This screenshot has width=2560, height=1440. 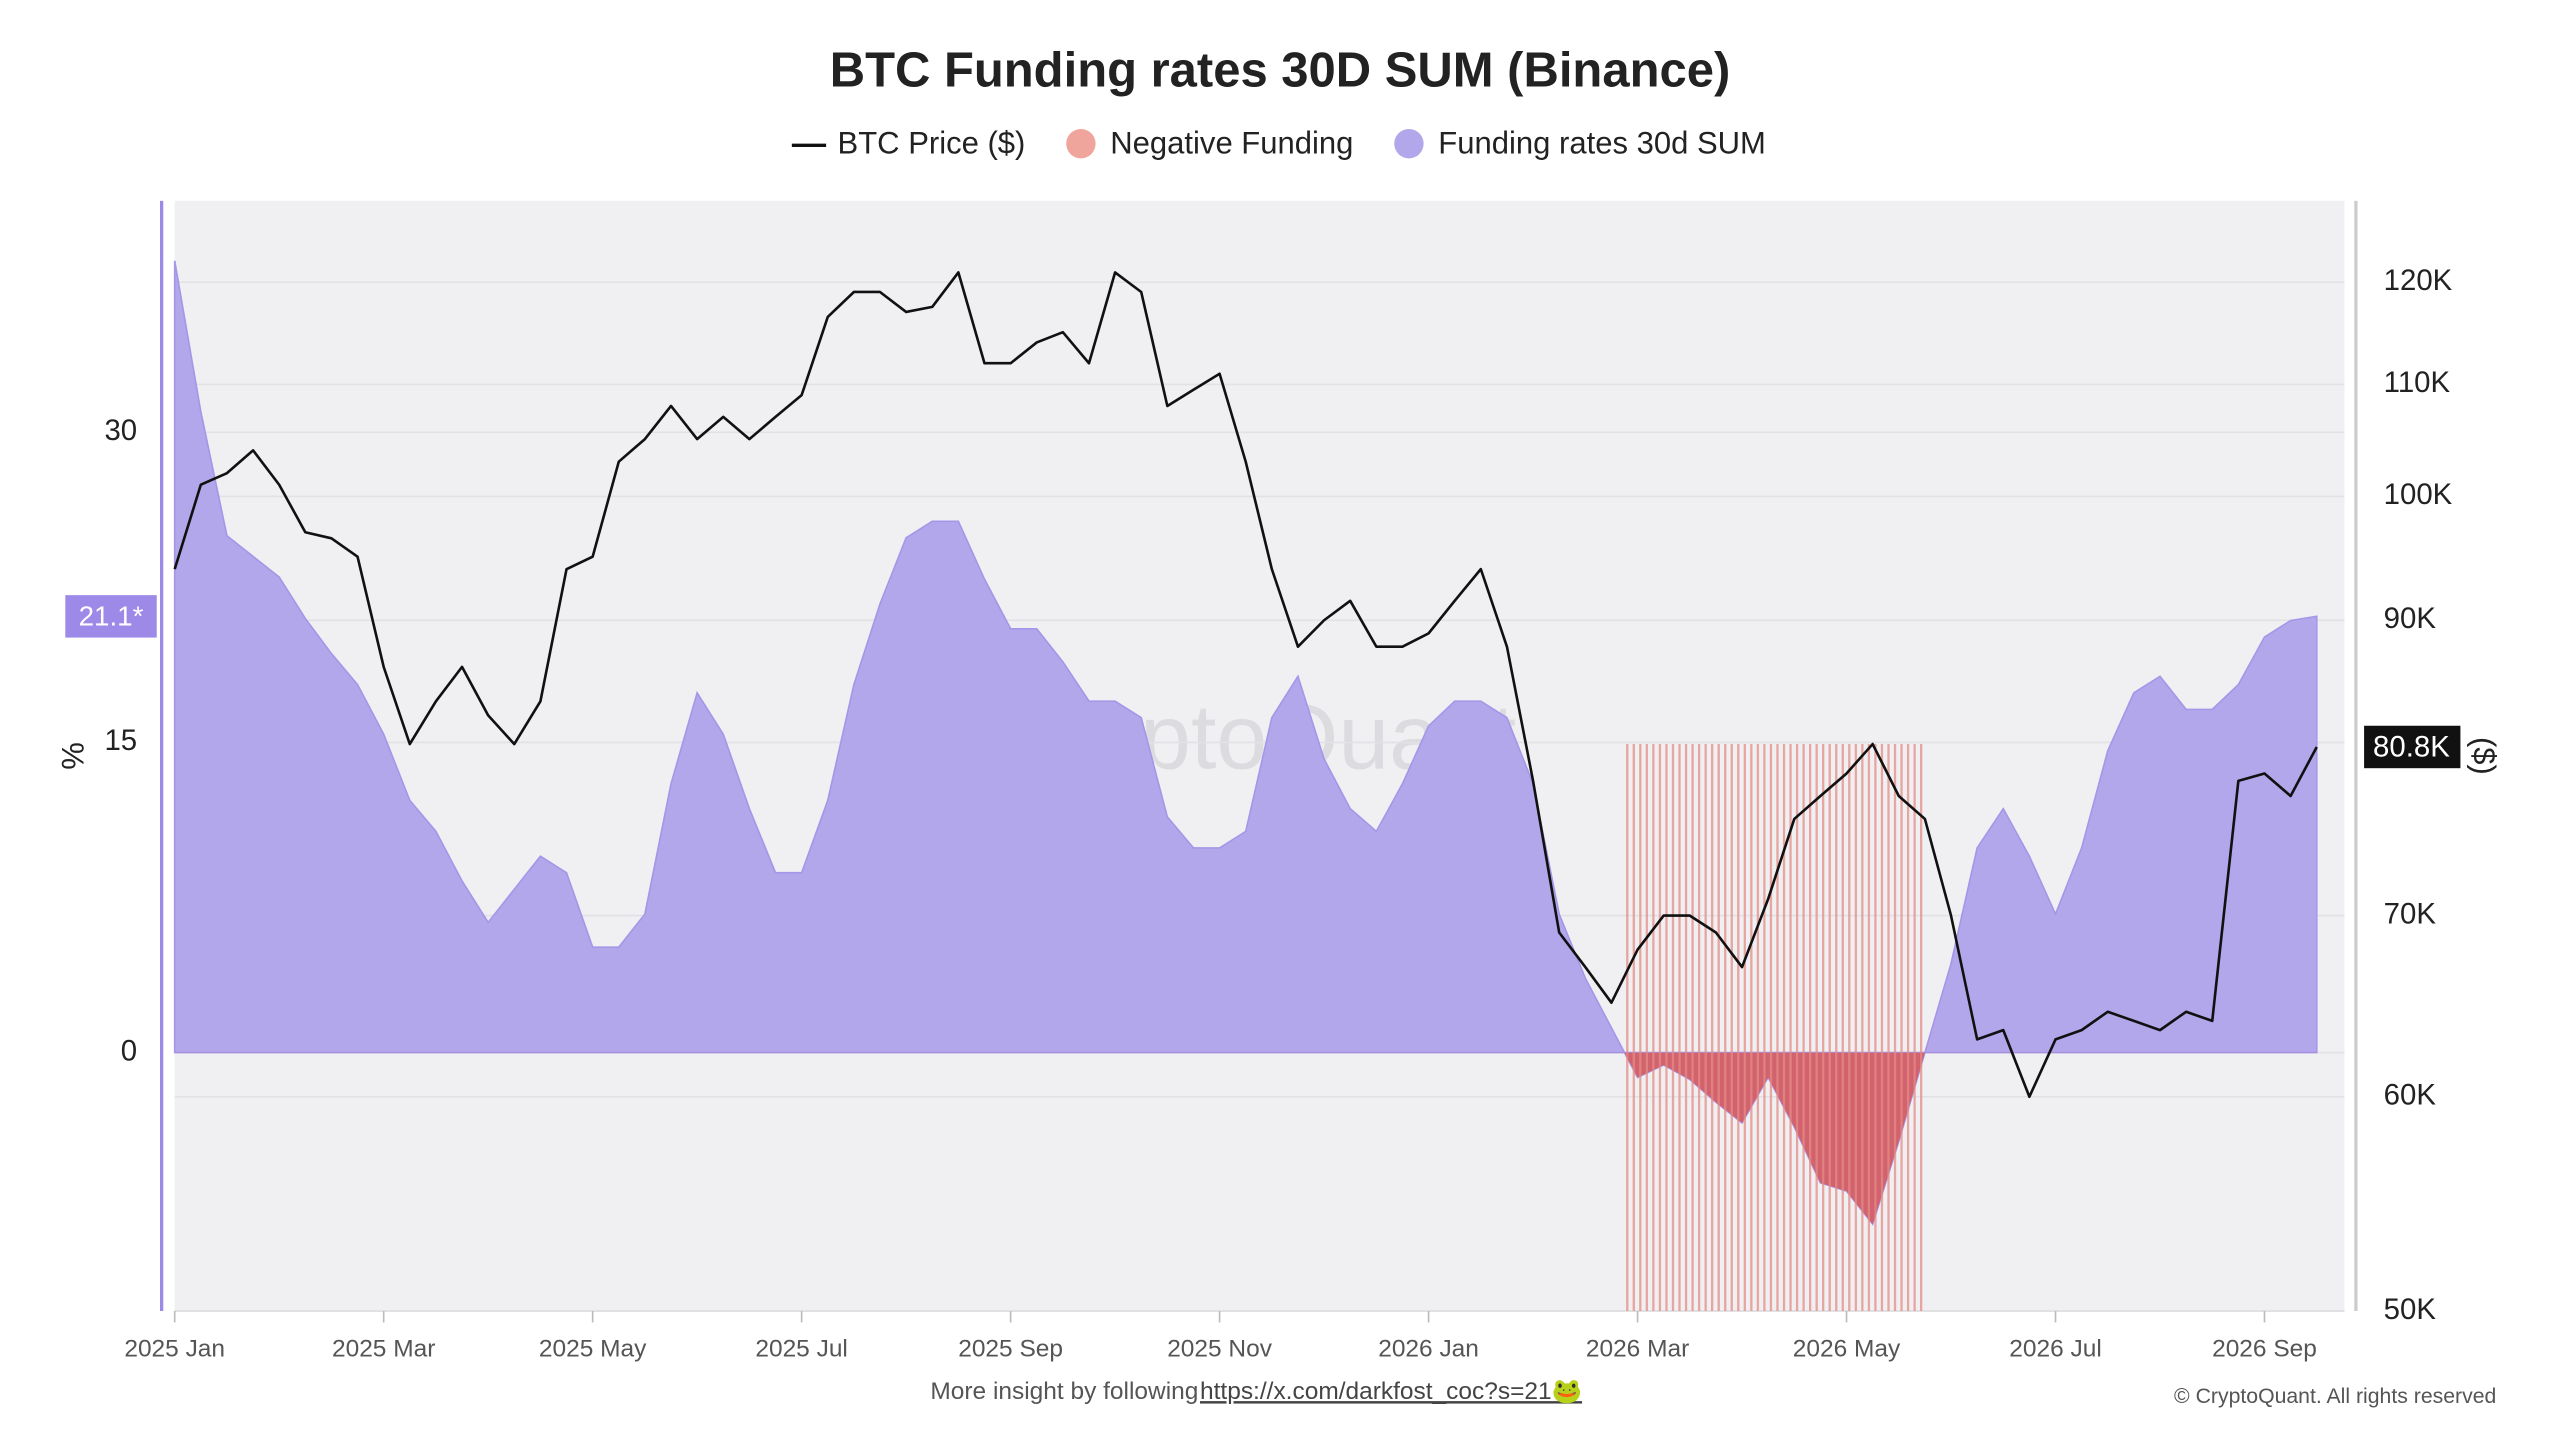 What do you see at coordinates (1231, 142) in the screenshot?
I see `legend-label: Negative Funding` at bounding box center [1231, 142].